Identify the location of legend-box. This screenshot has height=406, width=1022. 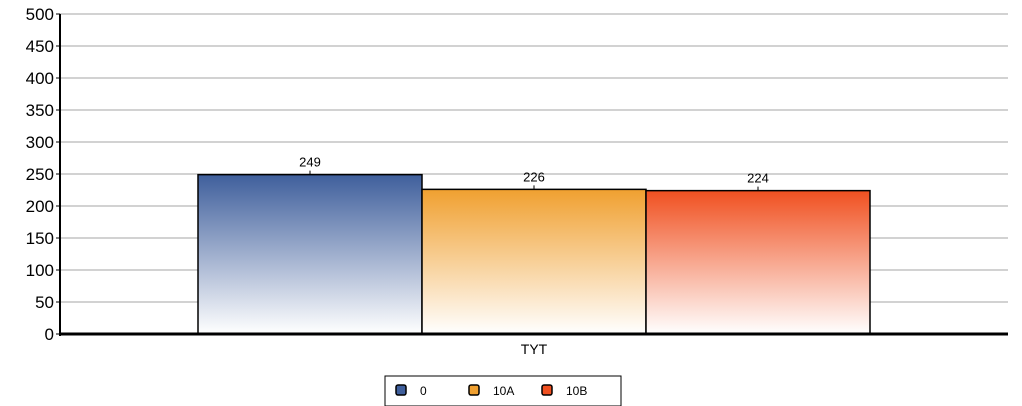
(503, 390).